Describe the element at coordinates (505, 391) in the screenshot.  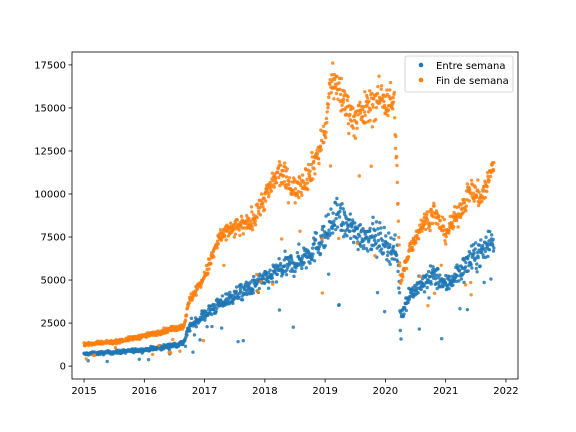
I see `x-tick-label: 2022` at that location.